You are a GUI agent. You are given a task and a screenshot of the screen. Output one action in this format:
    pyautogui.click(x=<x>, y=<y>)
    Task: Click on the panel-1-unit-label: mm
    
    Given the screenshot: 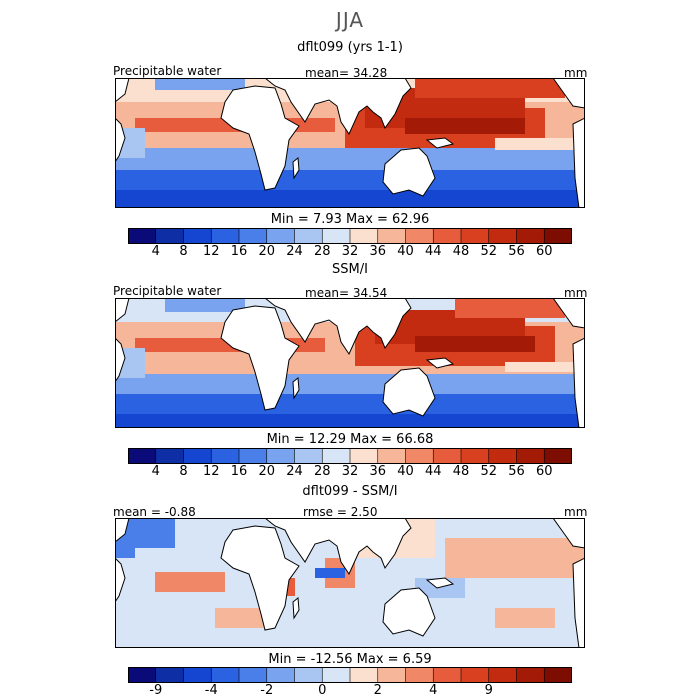 What is the action you would take?
    pyautogui.click(x=576, y=73)
    